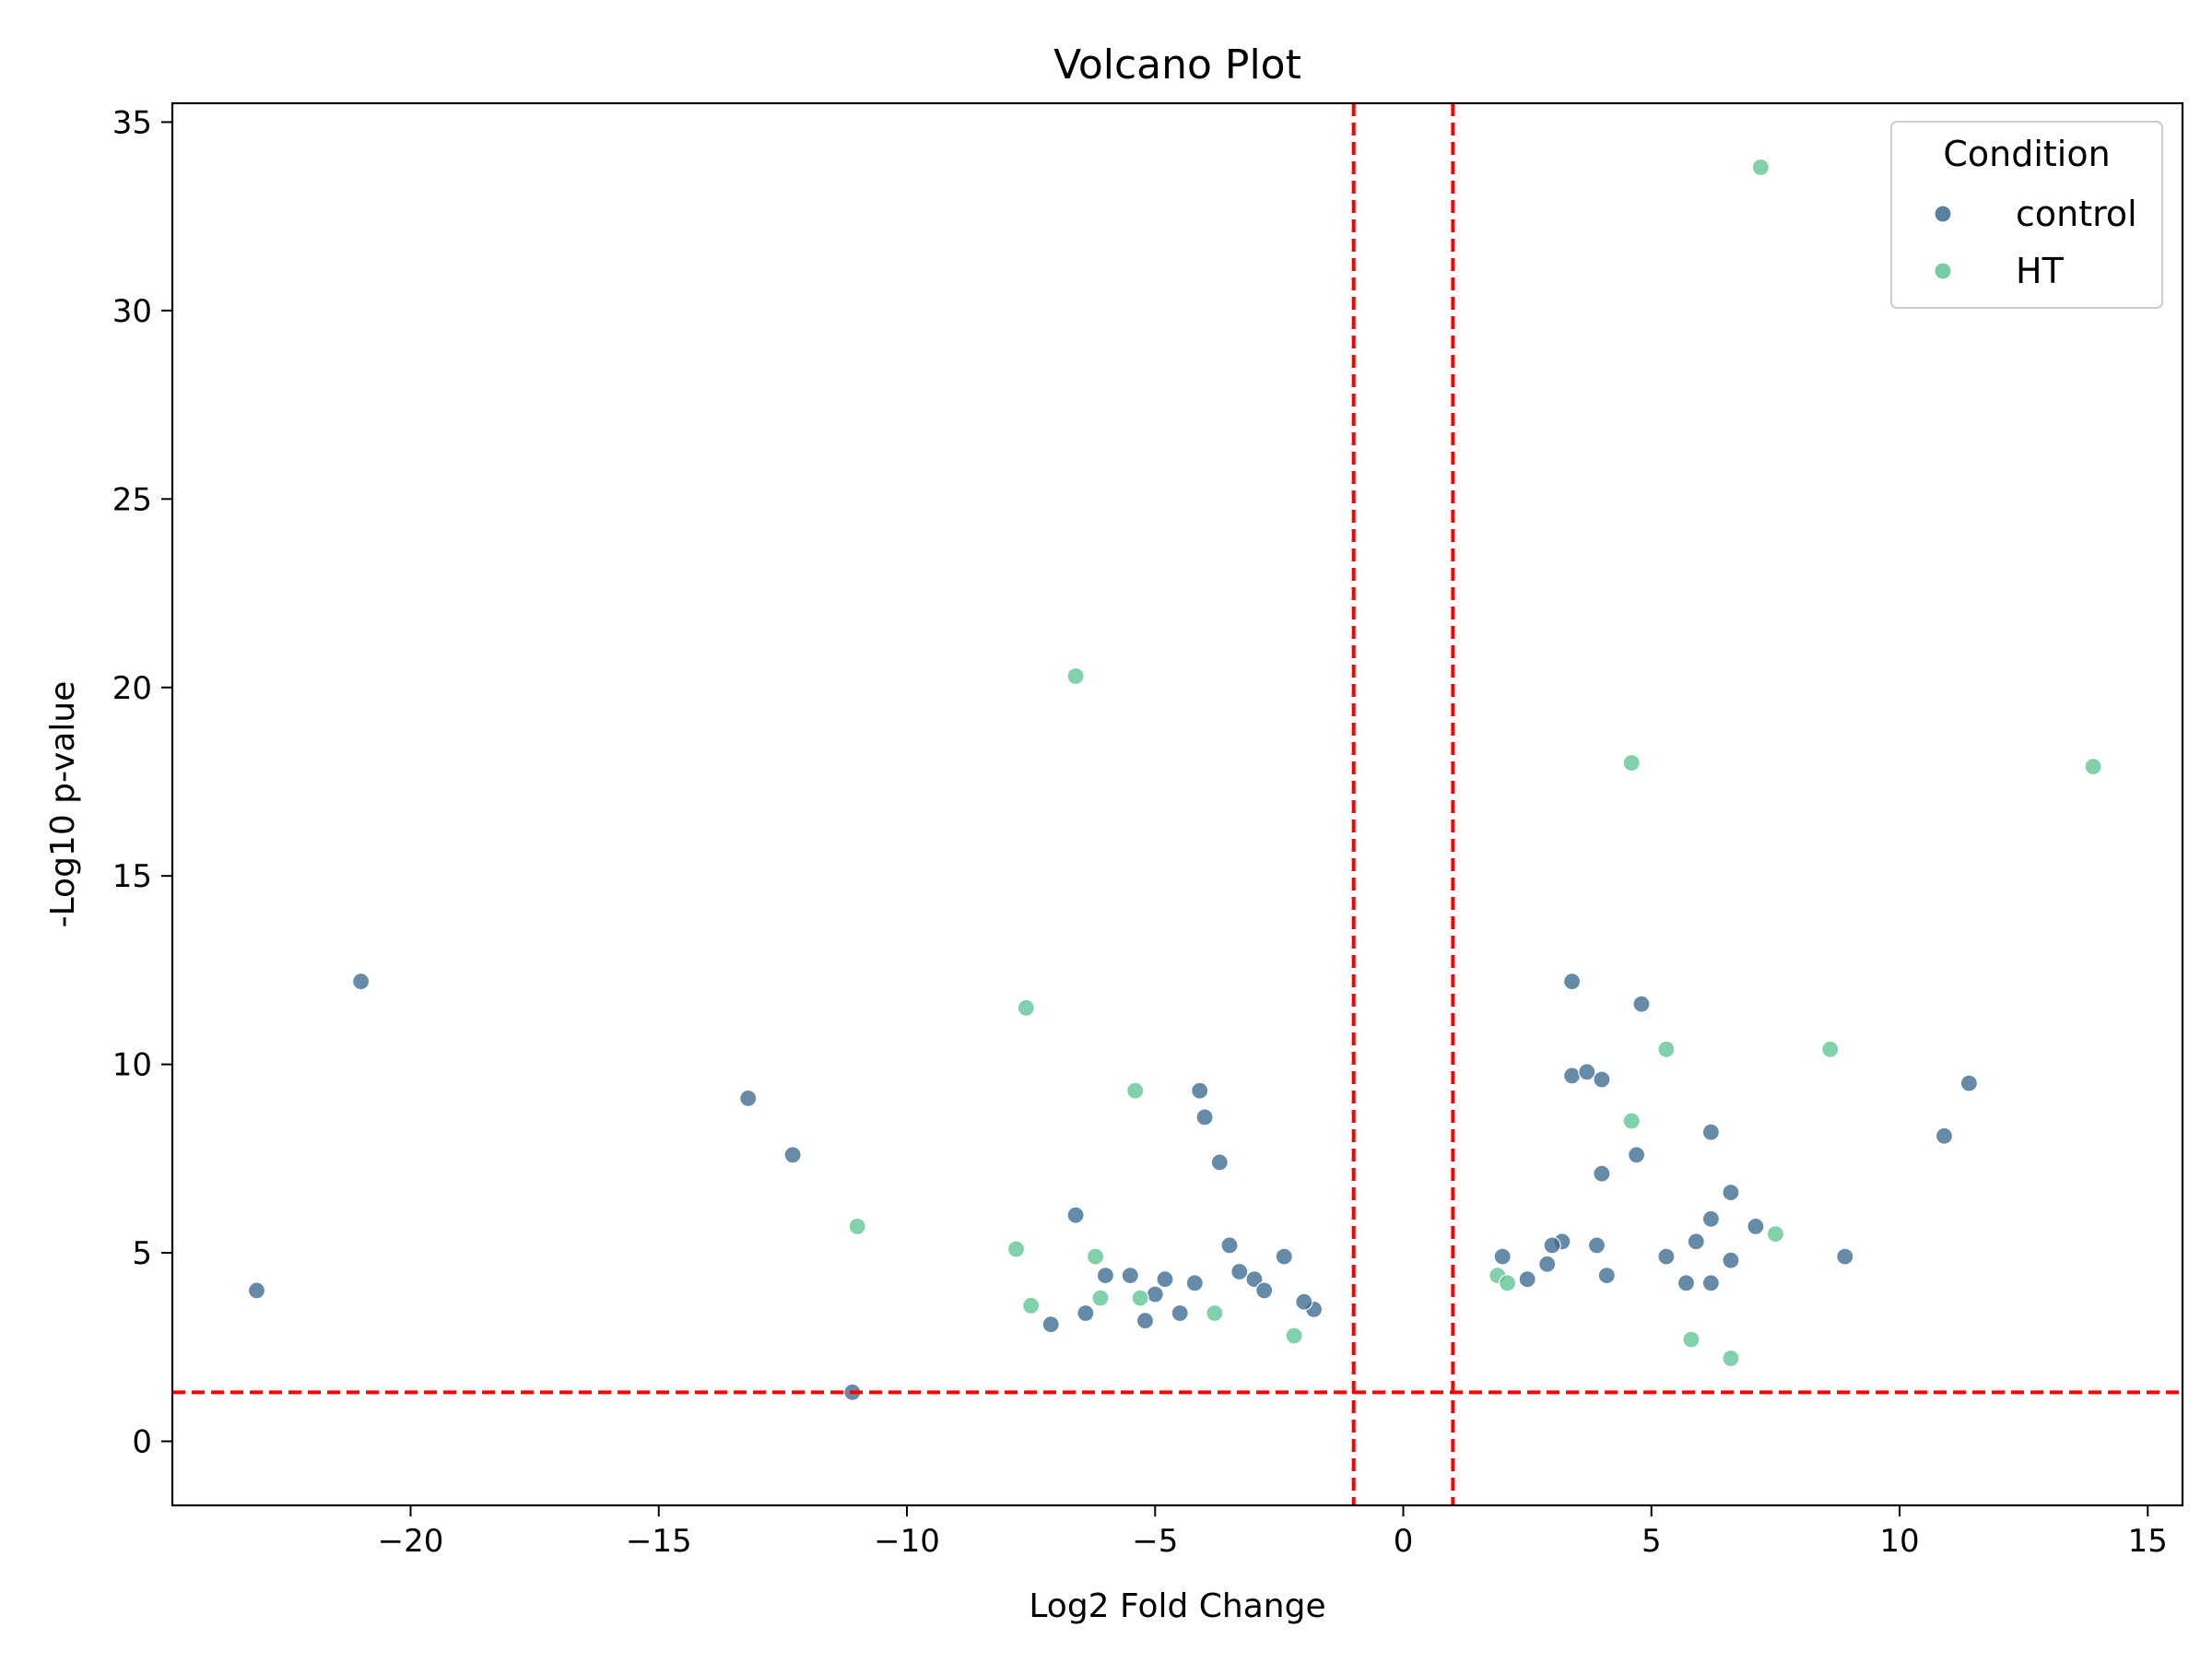  I want to click on chart-title: Volcano Plot, so click(1177, 64).